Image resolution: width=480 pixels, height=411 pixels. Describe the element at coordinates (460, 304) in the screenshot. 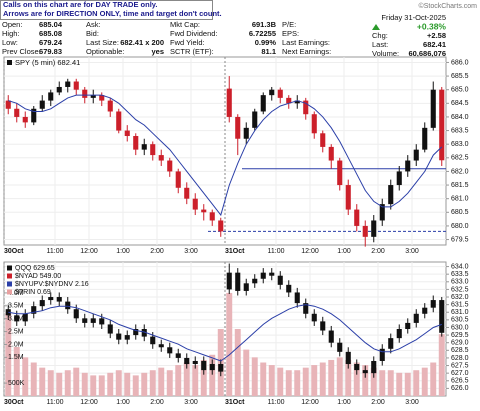

I see `y-tick-label: 631.5` at that location.